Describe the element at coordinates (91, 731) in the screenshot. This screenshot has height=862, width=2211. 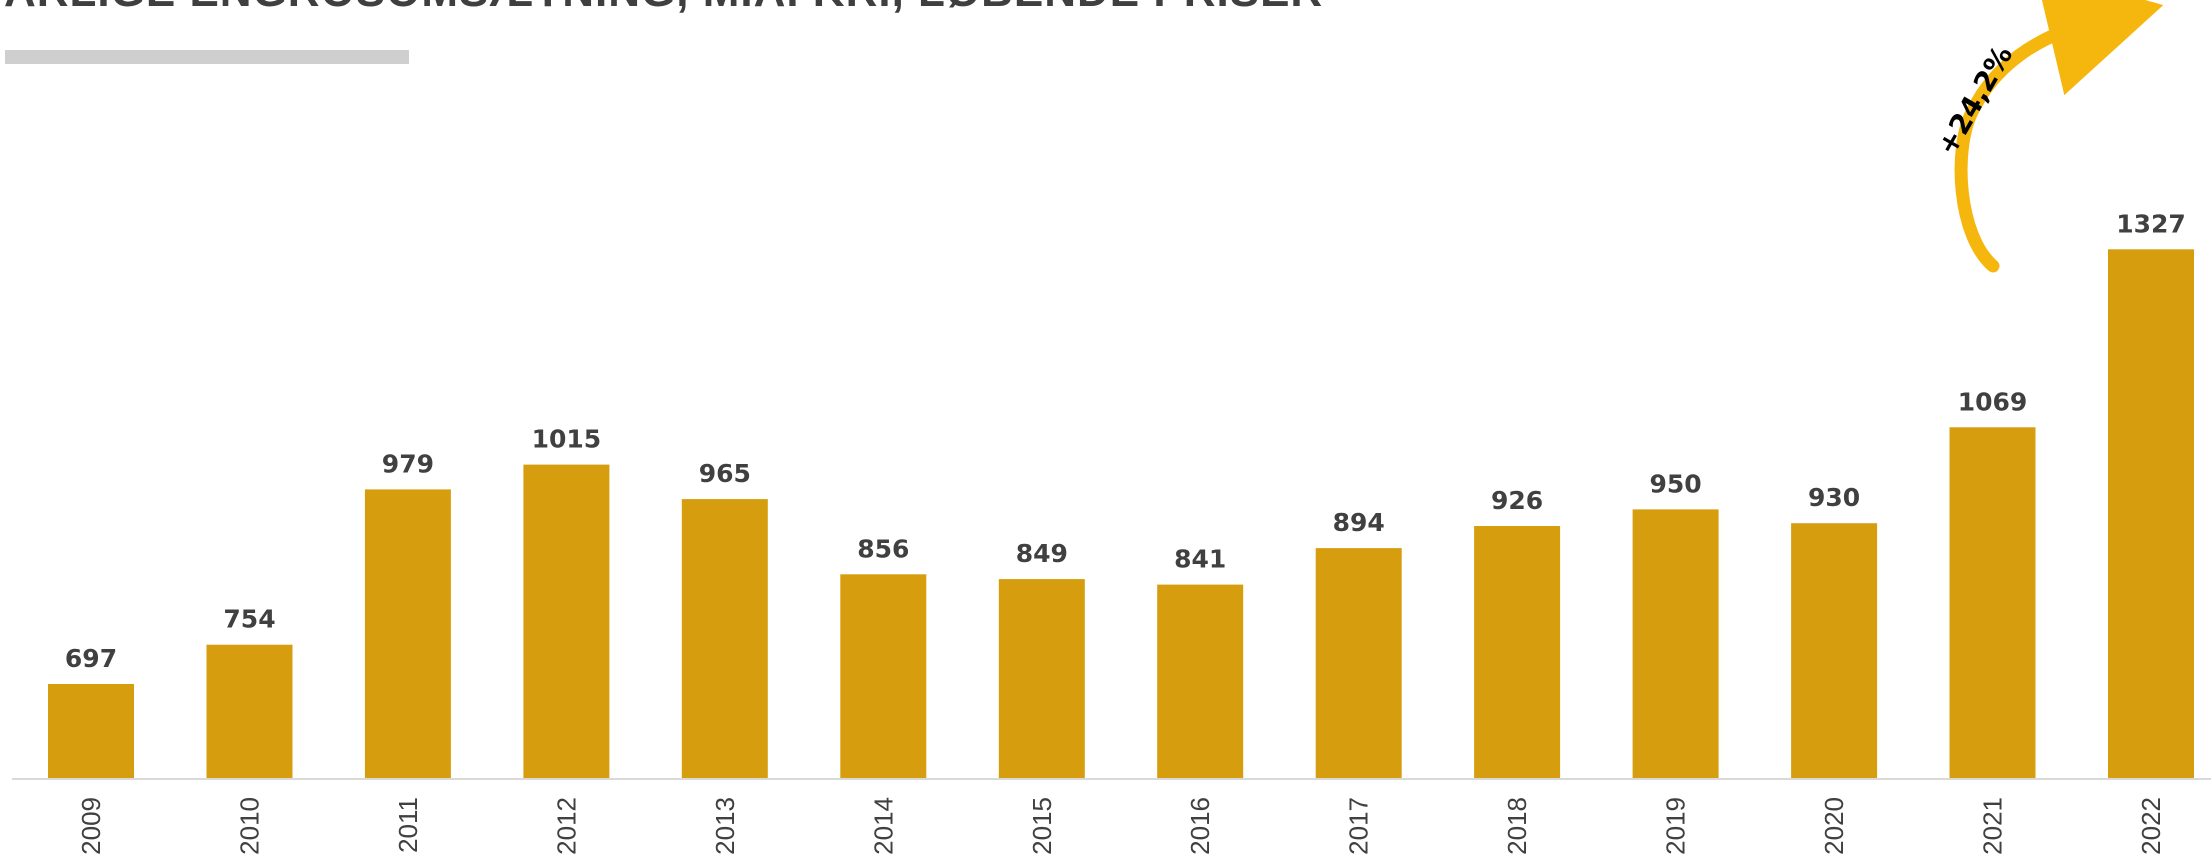
I see `bar-2009` at that location.